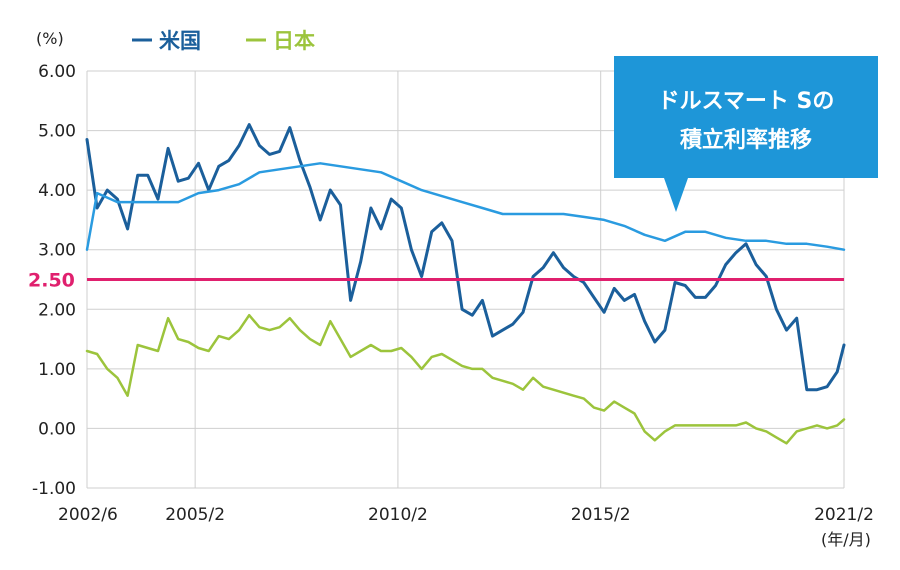  Describe the element at coordinates (294, 41) in the screenshot. I see `legend-label-japan: 日本` at that location.